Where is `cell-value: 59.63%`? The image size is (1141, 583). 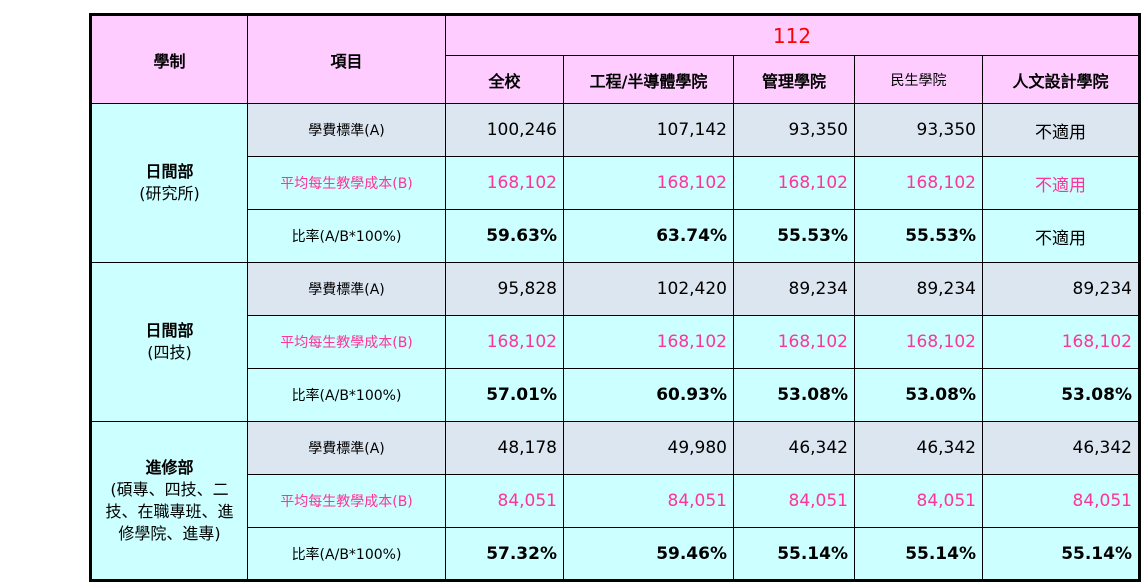
cell-value: 59.63% is located at coordinates (504, 236).